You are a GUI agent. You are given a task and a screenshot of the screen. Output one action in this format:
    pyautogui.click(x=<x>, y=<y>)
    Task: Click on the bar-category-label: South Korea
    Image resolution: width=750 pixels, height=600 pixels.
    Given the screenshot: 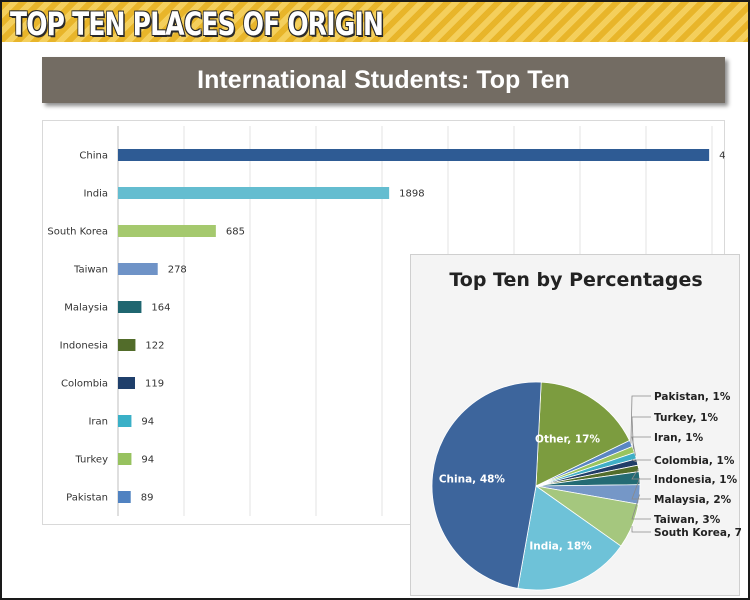 What is the action you would take?
    pyautogui.click(x=77, y=232)
    